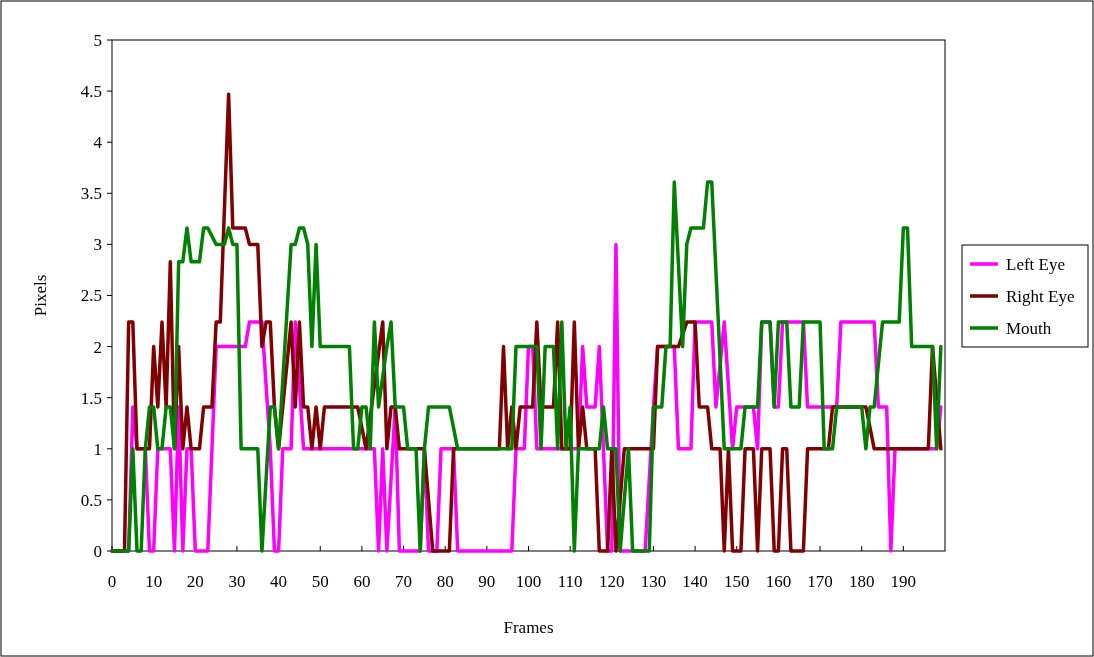 The width and height of the screenshot is (1094, 657). I want to click on x-tick-label: 90, so click(487, 581).